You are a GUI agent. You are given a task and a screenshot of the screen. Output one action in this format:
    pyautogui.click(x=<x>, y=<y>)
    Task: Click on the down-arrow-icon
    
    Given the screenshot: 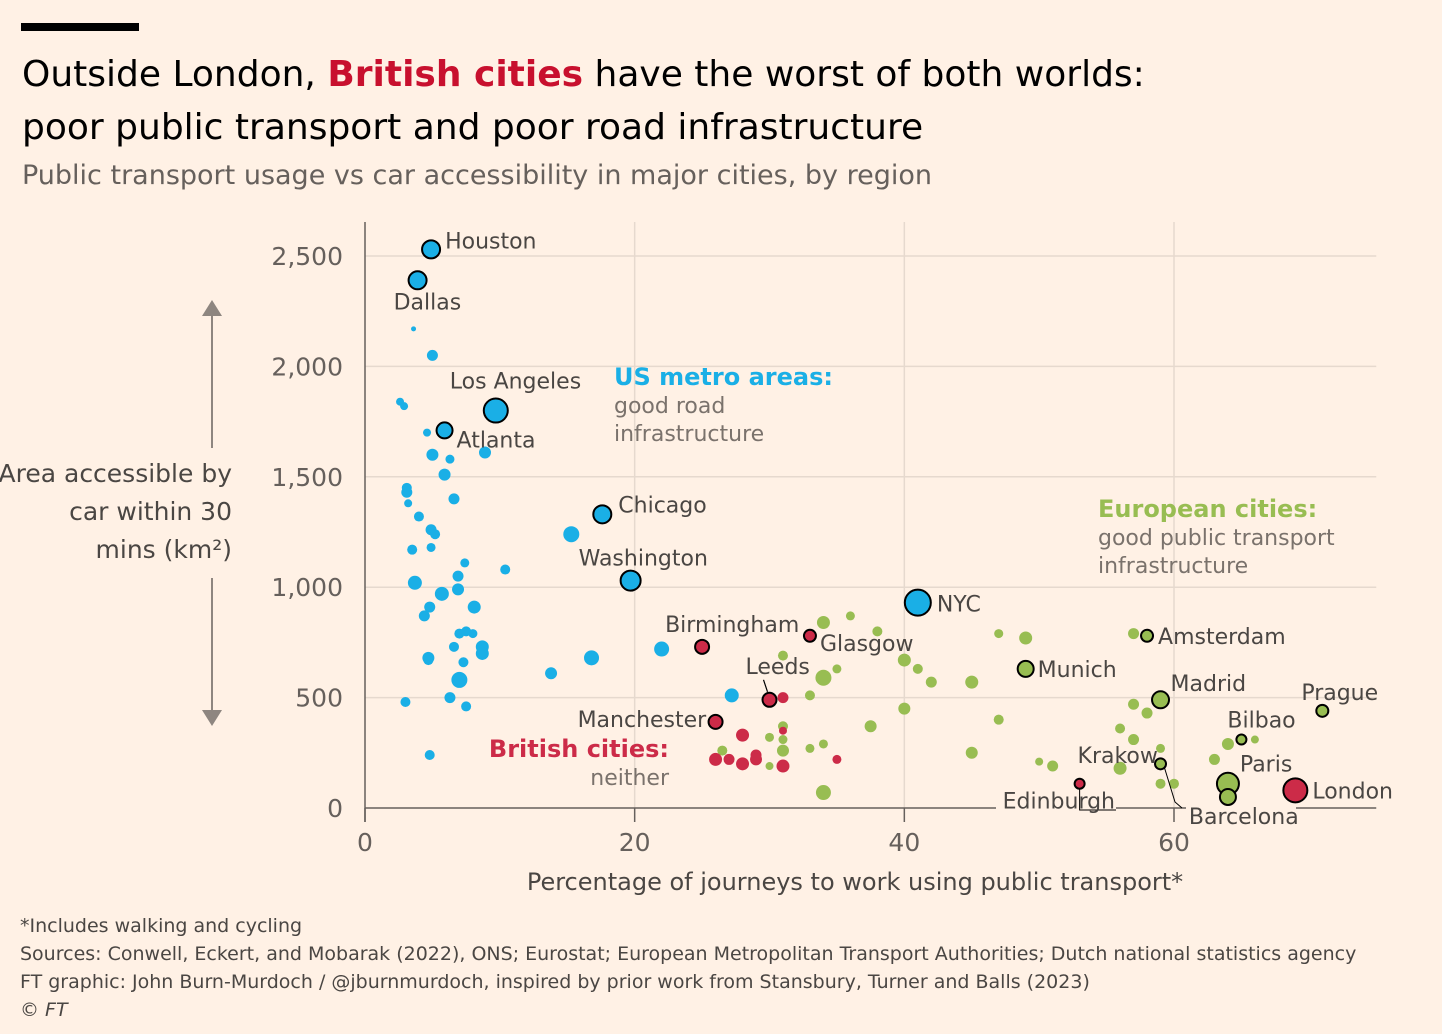 What is the action you would take?
    pyautogui.click(x=212, y=718)
    